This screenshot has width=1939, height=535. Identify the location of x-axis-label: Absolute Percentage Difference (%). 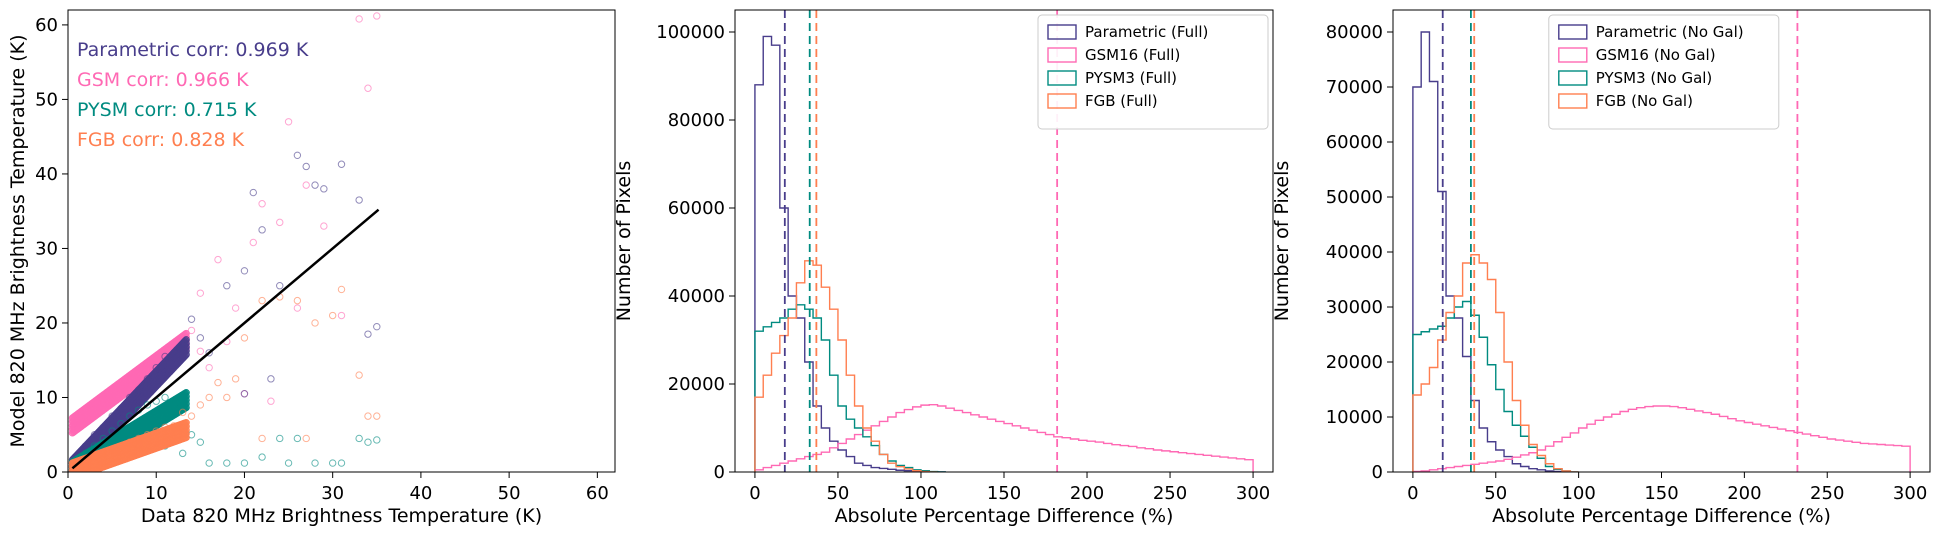
(1661, 516).